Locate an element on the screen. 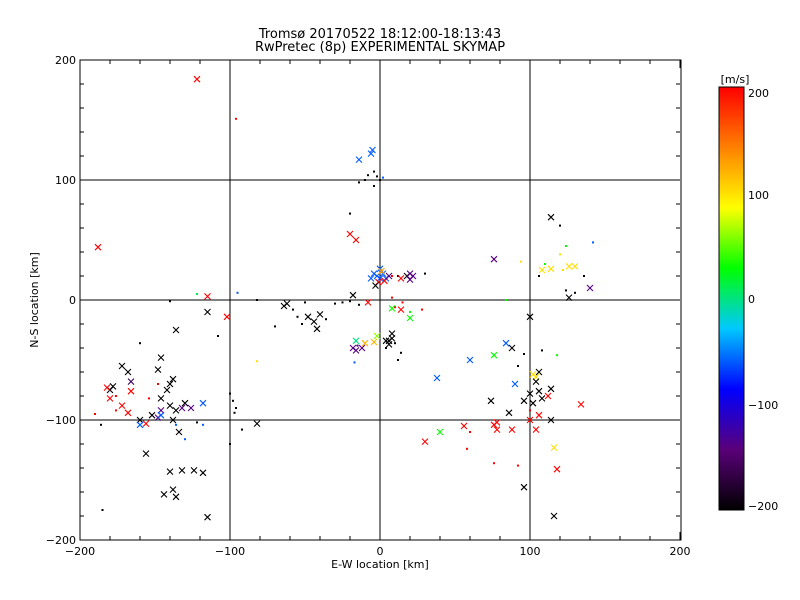 Image resolution: width=800 pixels, height=600 pixels. colorbar-tick-label: −200 is located at coordinates (763, 506).